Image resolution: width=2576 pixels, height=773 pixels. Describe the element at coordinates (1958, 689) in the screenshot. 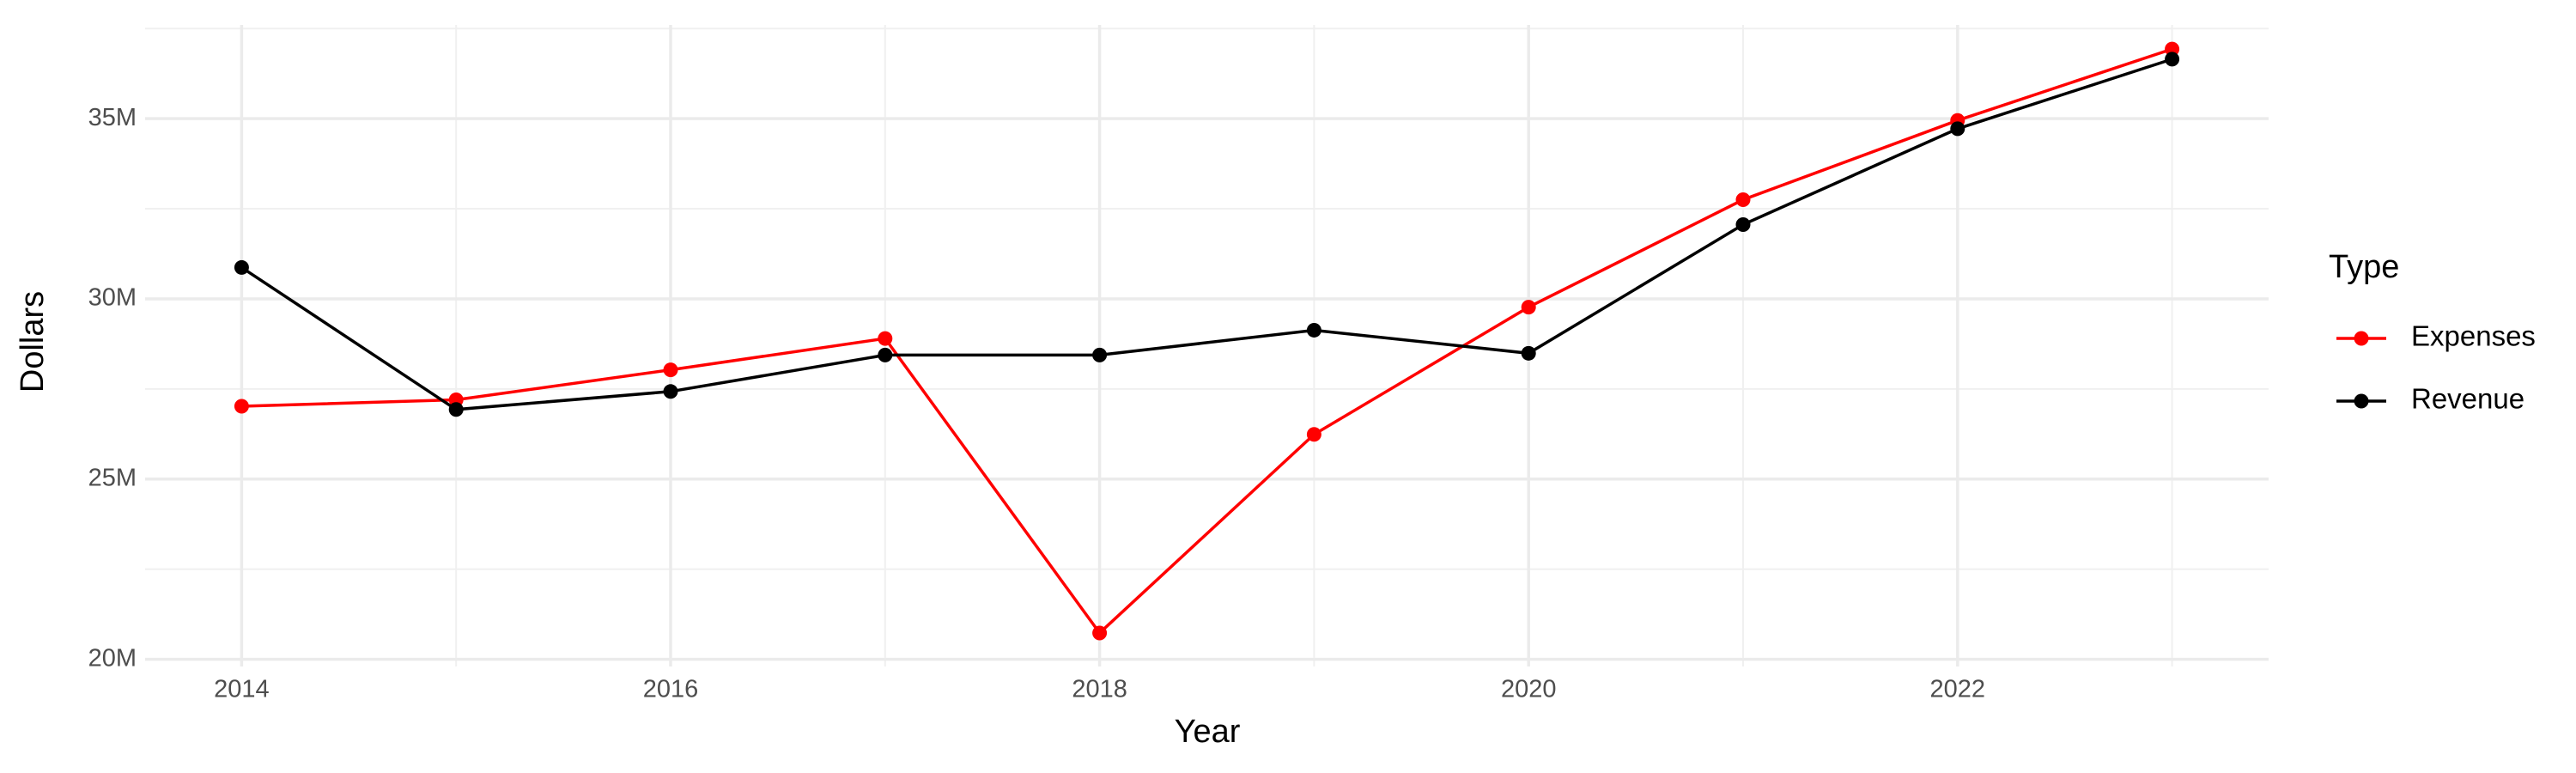

I see `x-tick-label: 2022` at that location.